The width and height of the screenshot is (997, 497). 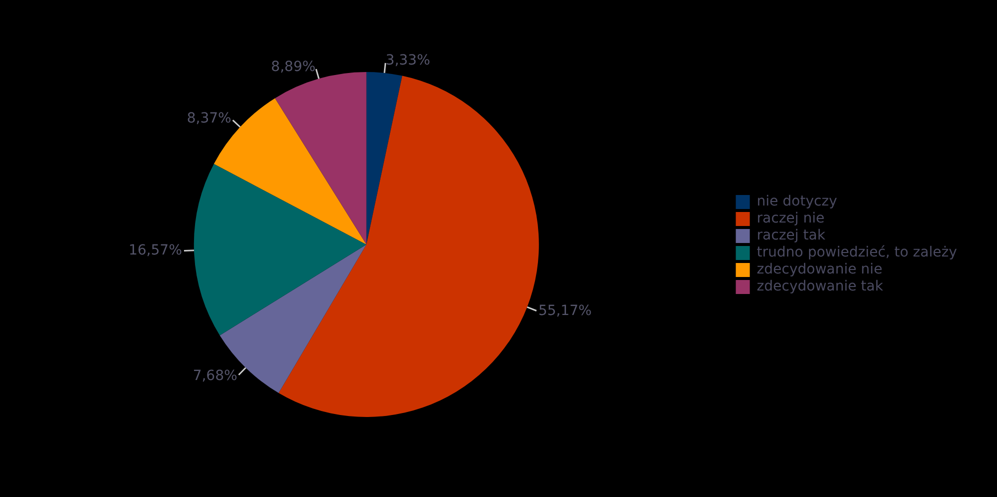 What do you see at coordinates (797, 202) in the screenshot?
I see `legend-label: nie dotyczy` at bounding box center [797, 202].